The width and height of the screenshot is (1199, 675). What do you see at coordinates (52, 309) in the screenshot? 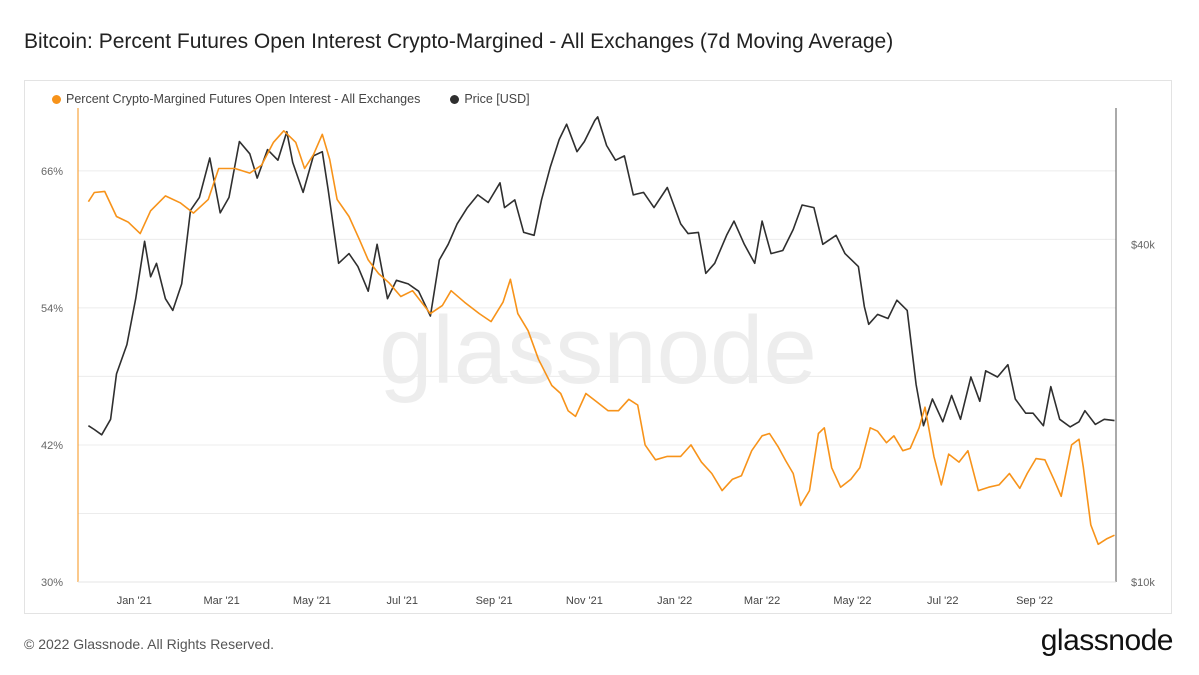
I see `y-left-tick-label: 54%` at bounding box center [52, 309].